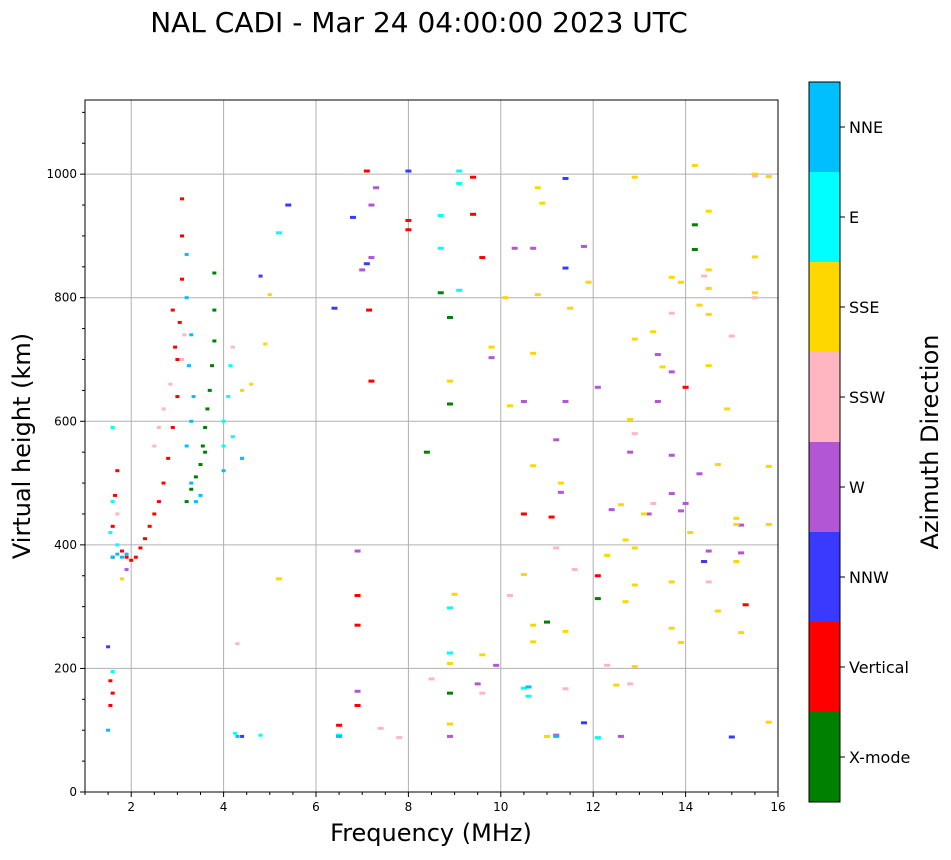  I want to click on colorbar-category-label: E, so click(854, 217).